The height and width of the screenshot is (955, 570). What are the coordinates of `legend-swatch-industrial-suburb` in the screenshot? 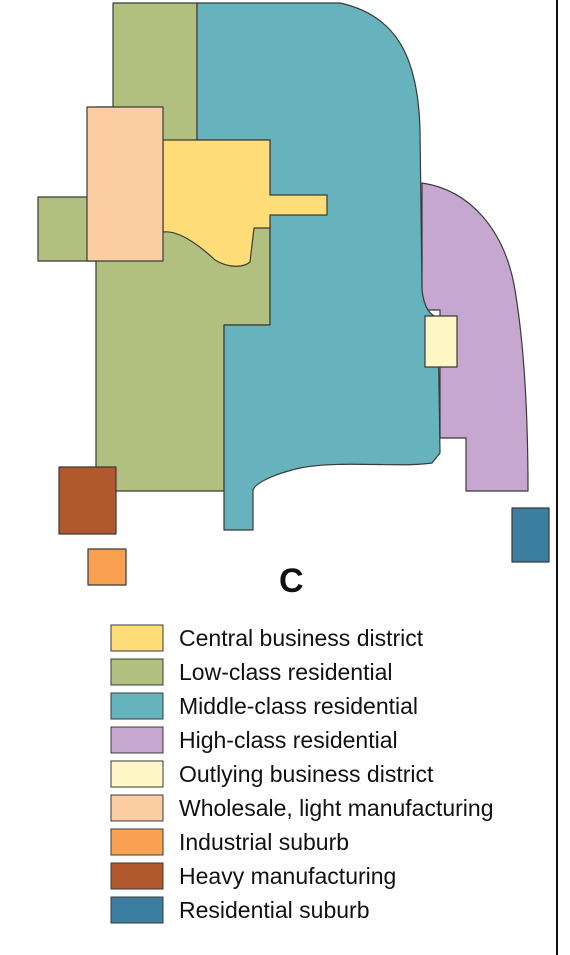 It's located at (137, 842).